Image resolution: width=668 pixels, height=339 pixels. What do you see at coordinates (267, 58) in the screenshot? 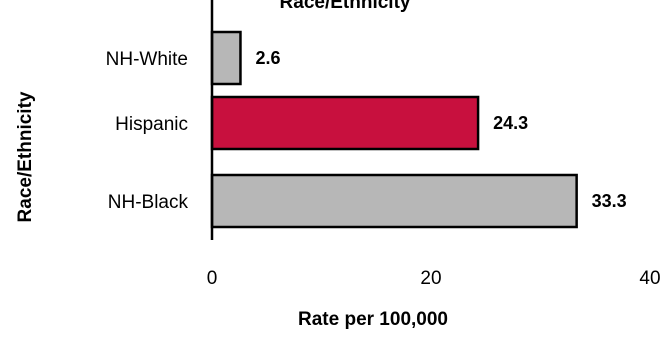
I see `data-label-nh-white: 2.6` at bounding box center [267, 58].